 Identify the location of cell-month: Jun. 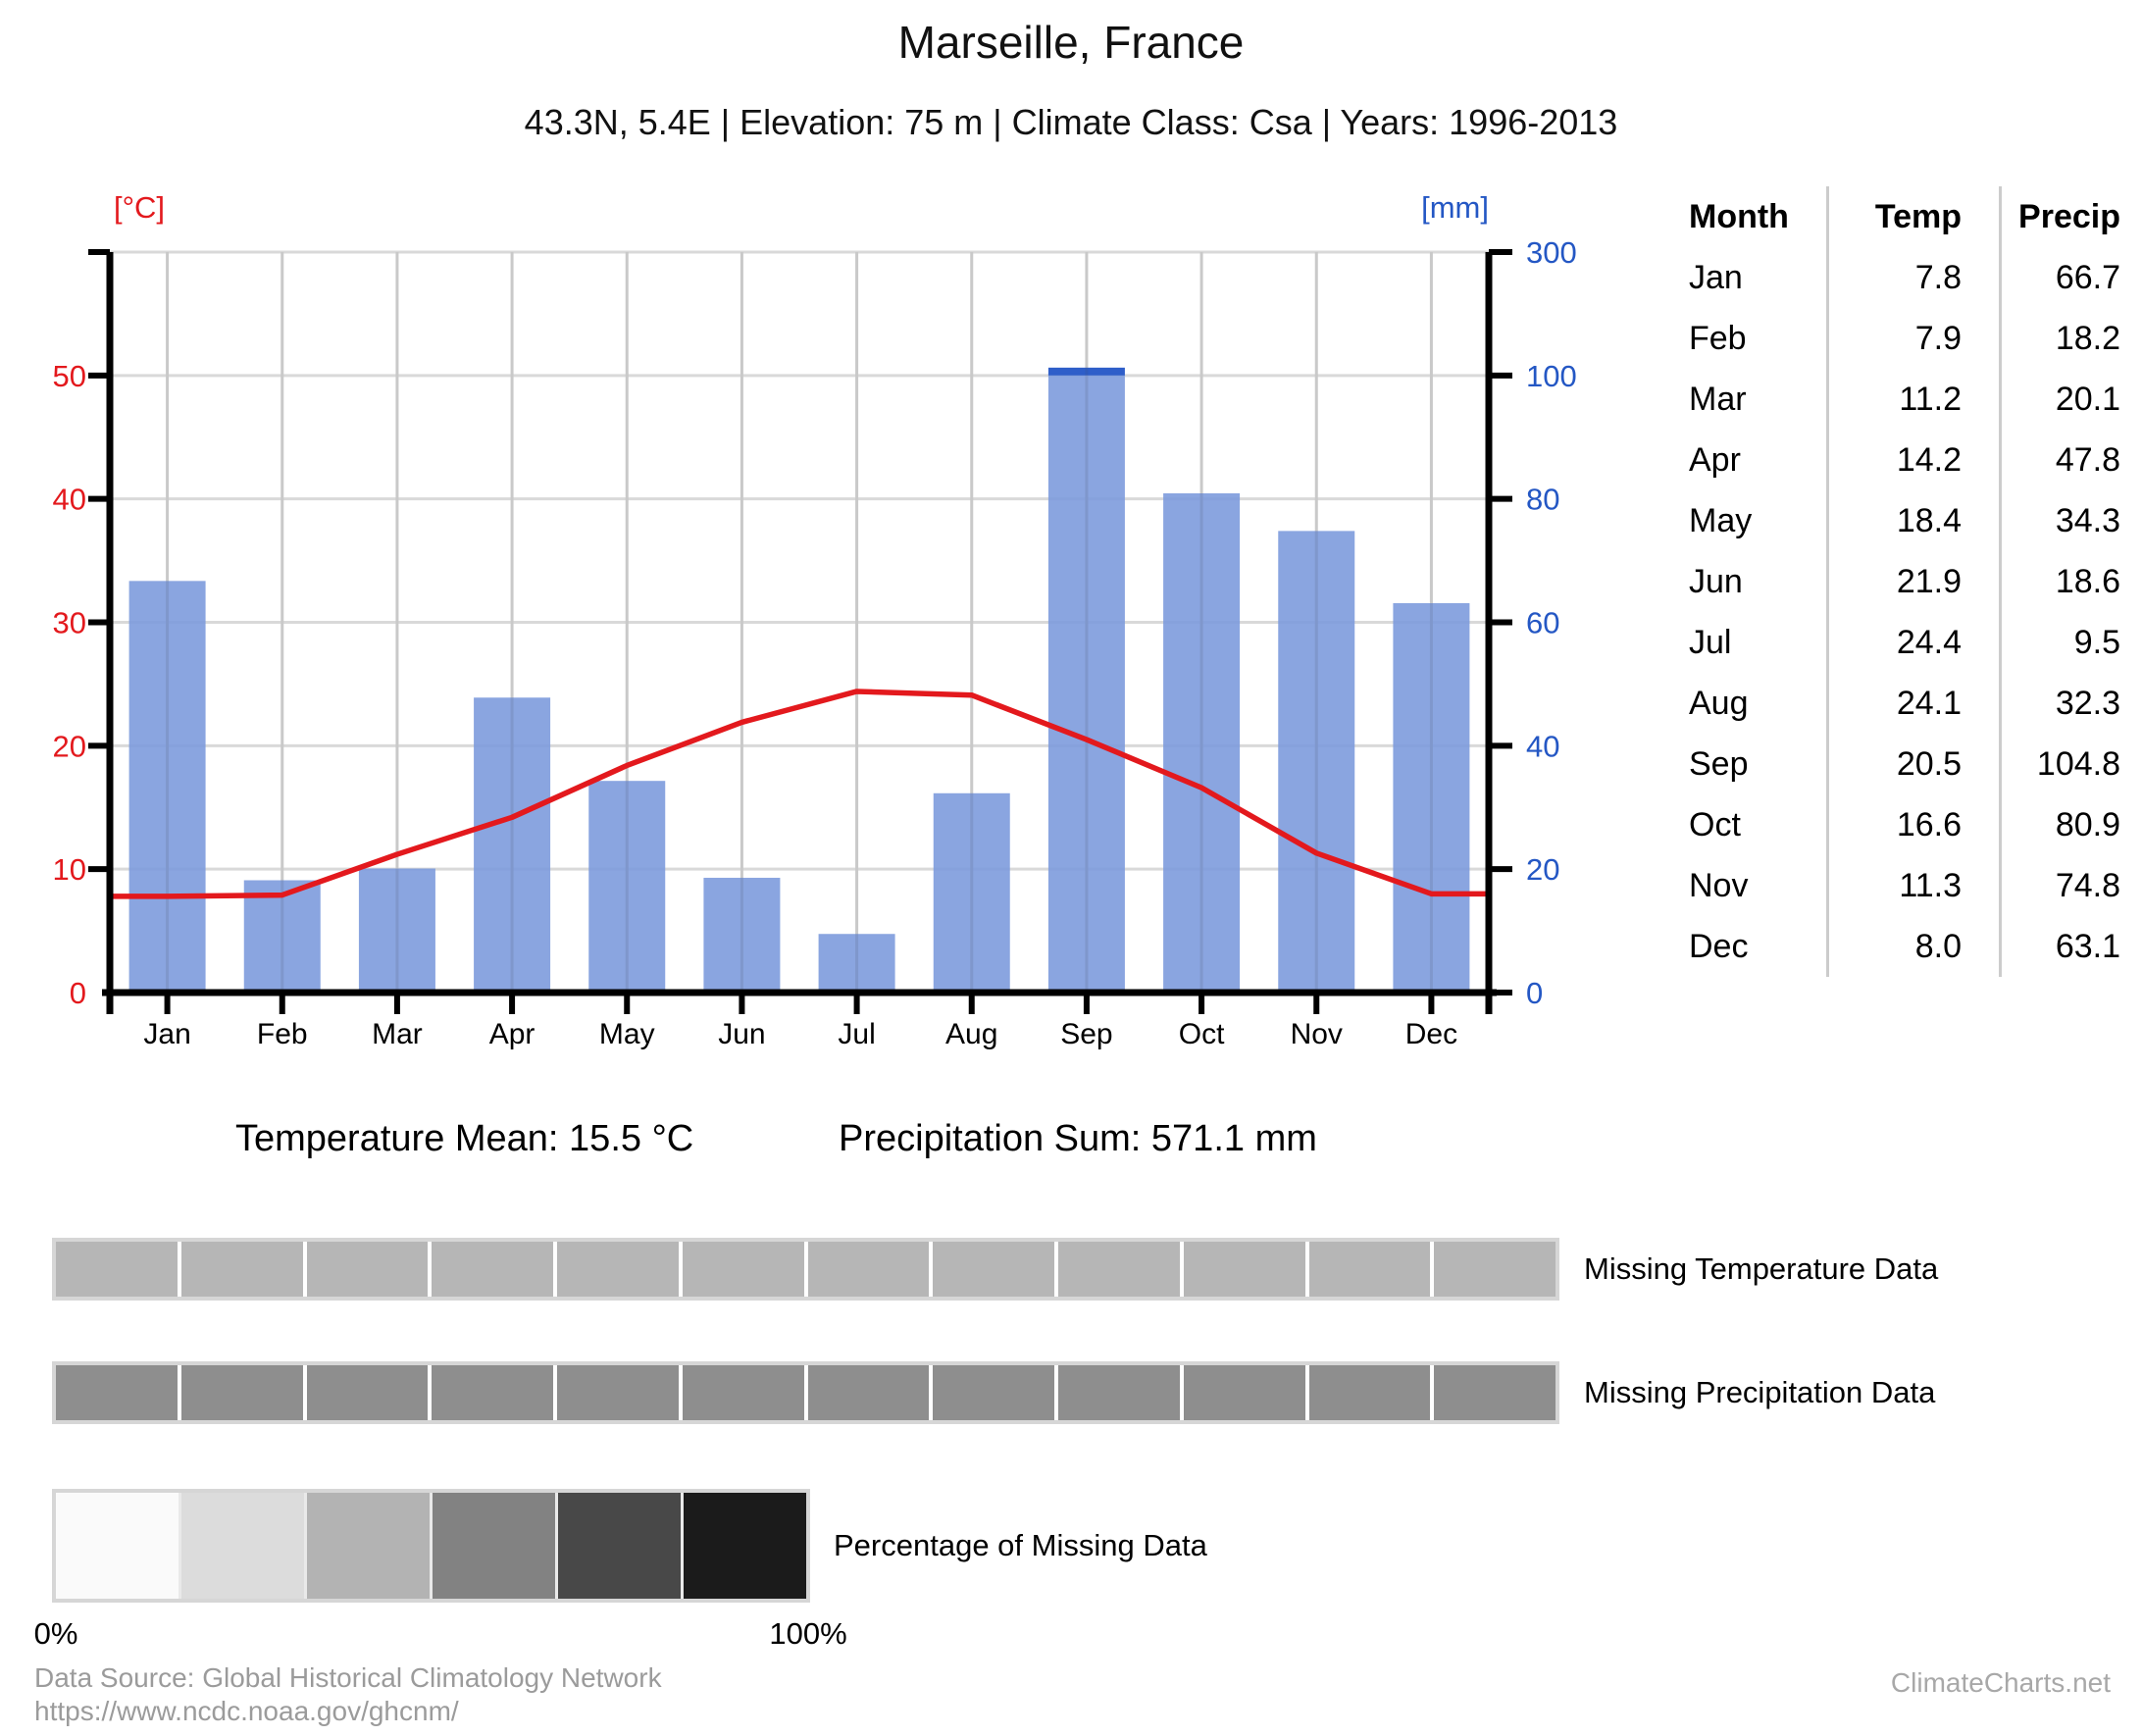
(1716, 581).